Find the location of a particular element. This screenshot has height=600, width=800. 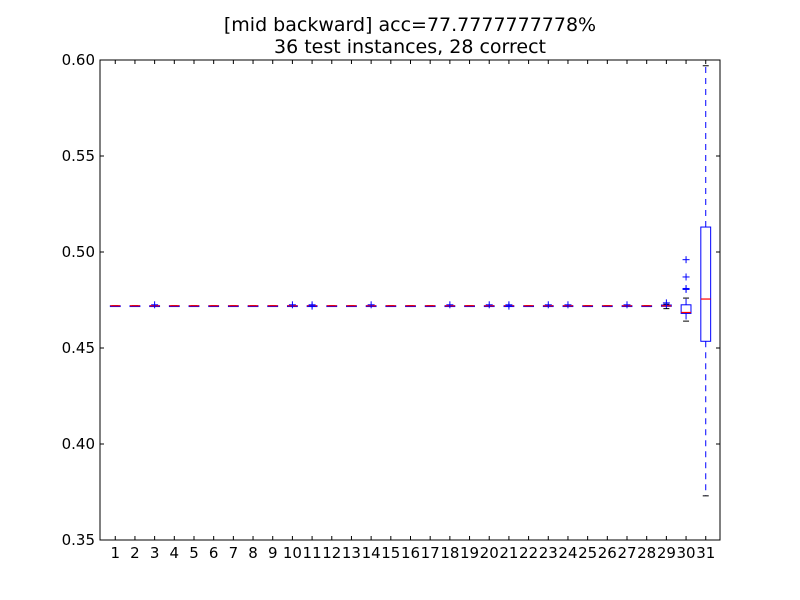

x-tick-label: 4 is located at coordinates (175, 553).